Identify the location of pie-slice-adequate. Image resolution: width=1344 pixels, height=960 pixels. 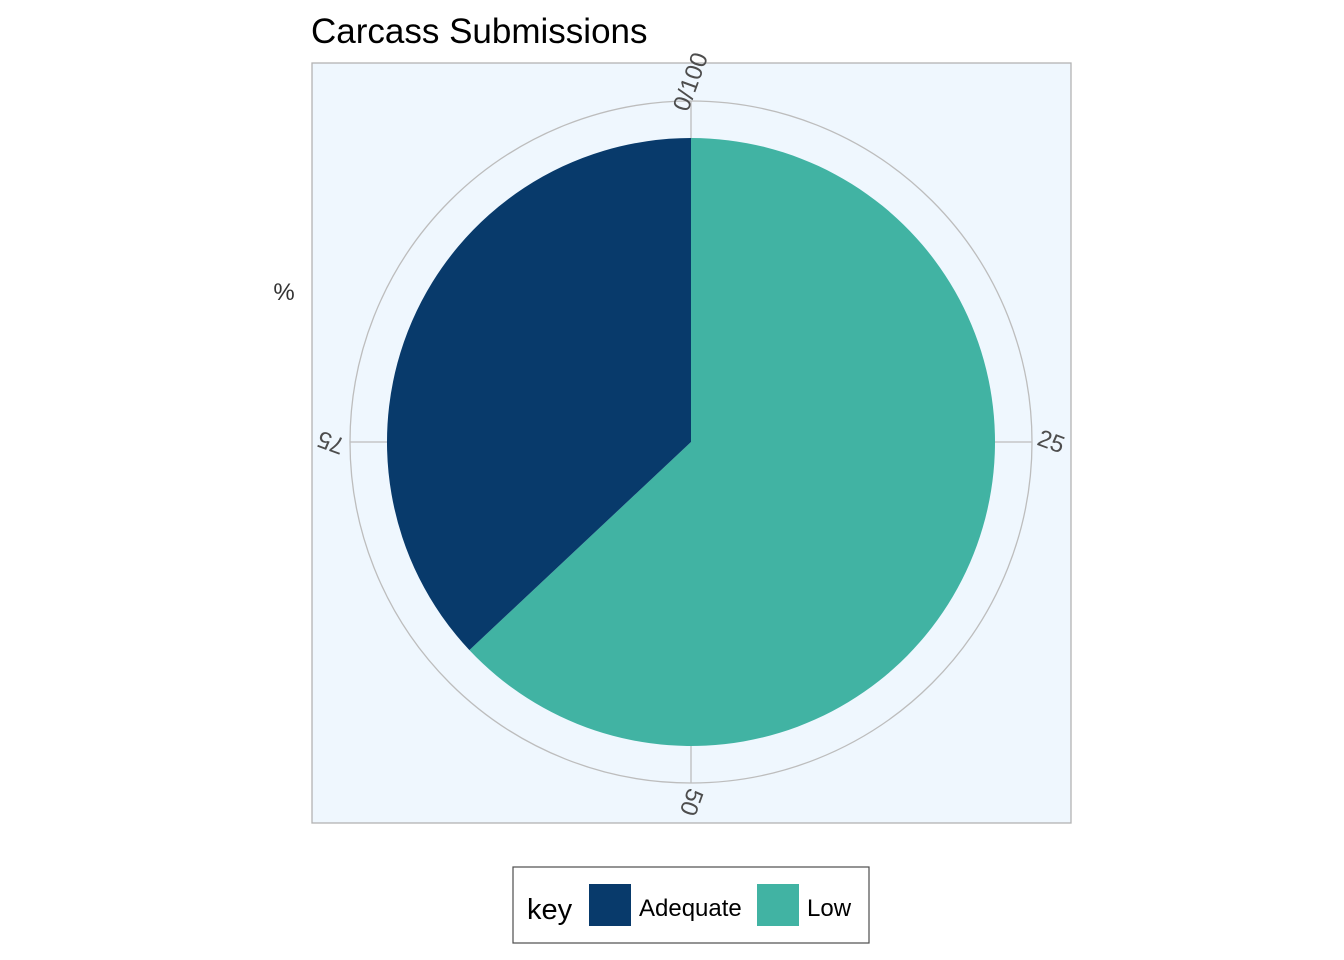
(538, 394).